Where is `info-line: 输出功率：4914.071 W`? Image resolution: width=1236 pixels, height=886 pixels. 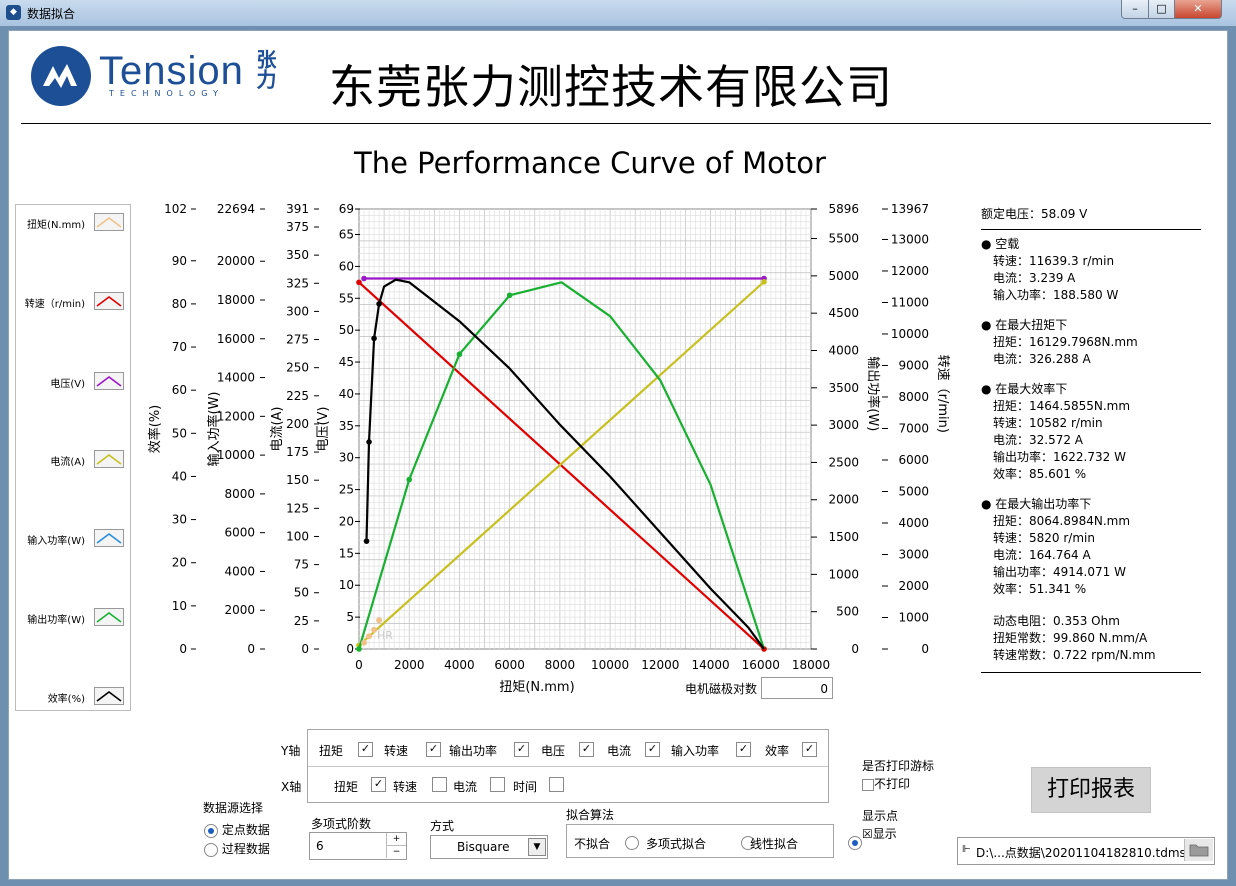
info-line: 输出功率：4914.071 W is located at coordinates (1059, 572).